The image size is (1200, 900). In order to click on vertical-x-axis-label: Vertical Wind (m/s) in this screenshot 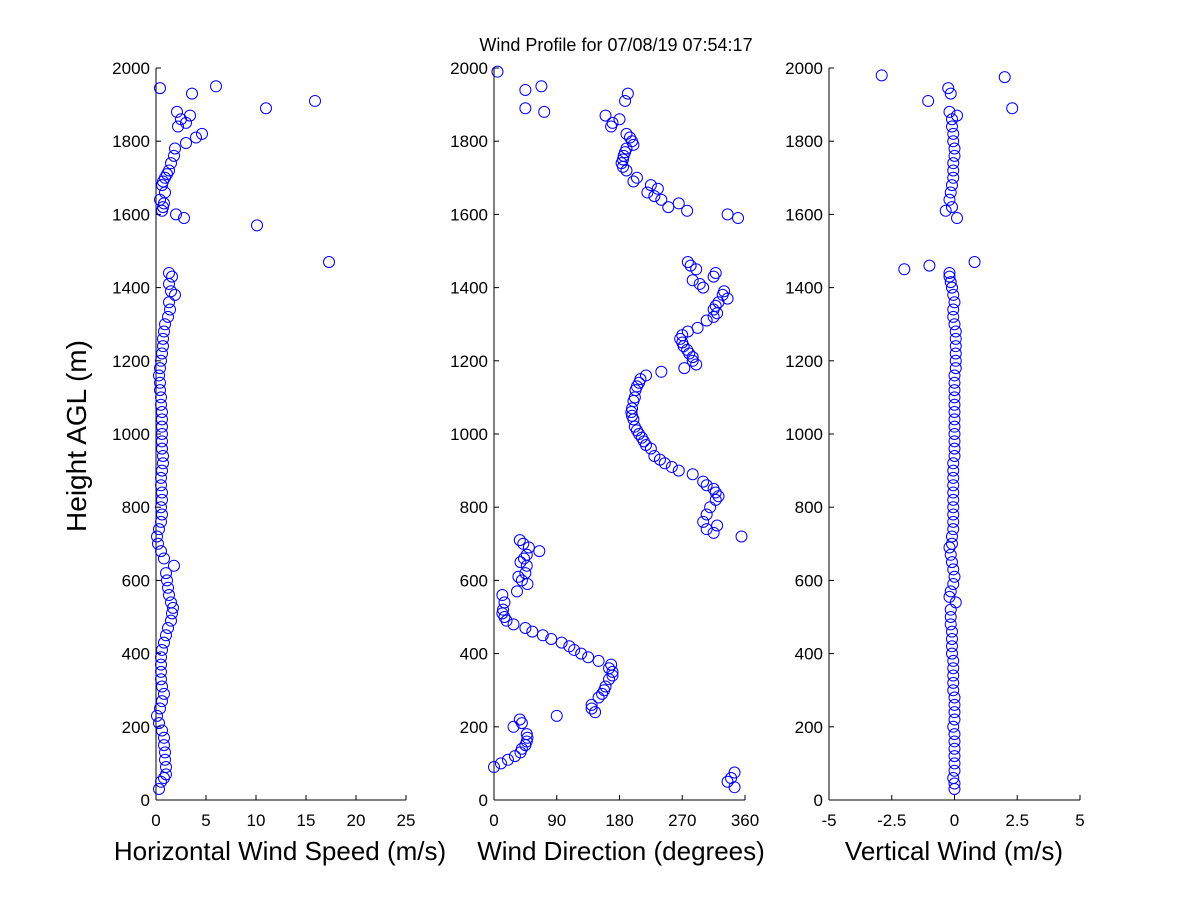, I will do `click(954, 851)`.